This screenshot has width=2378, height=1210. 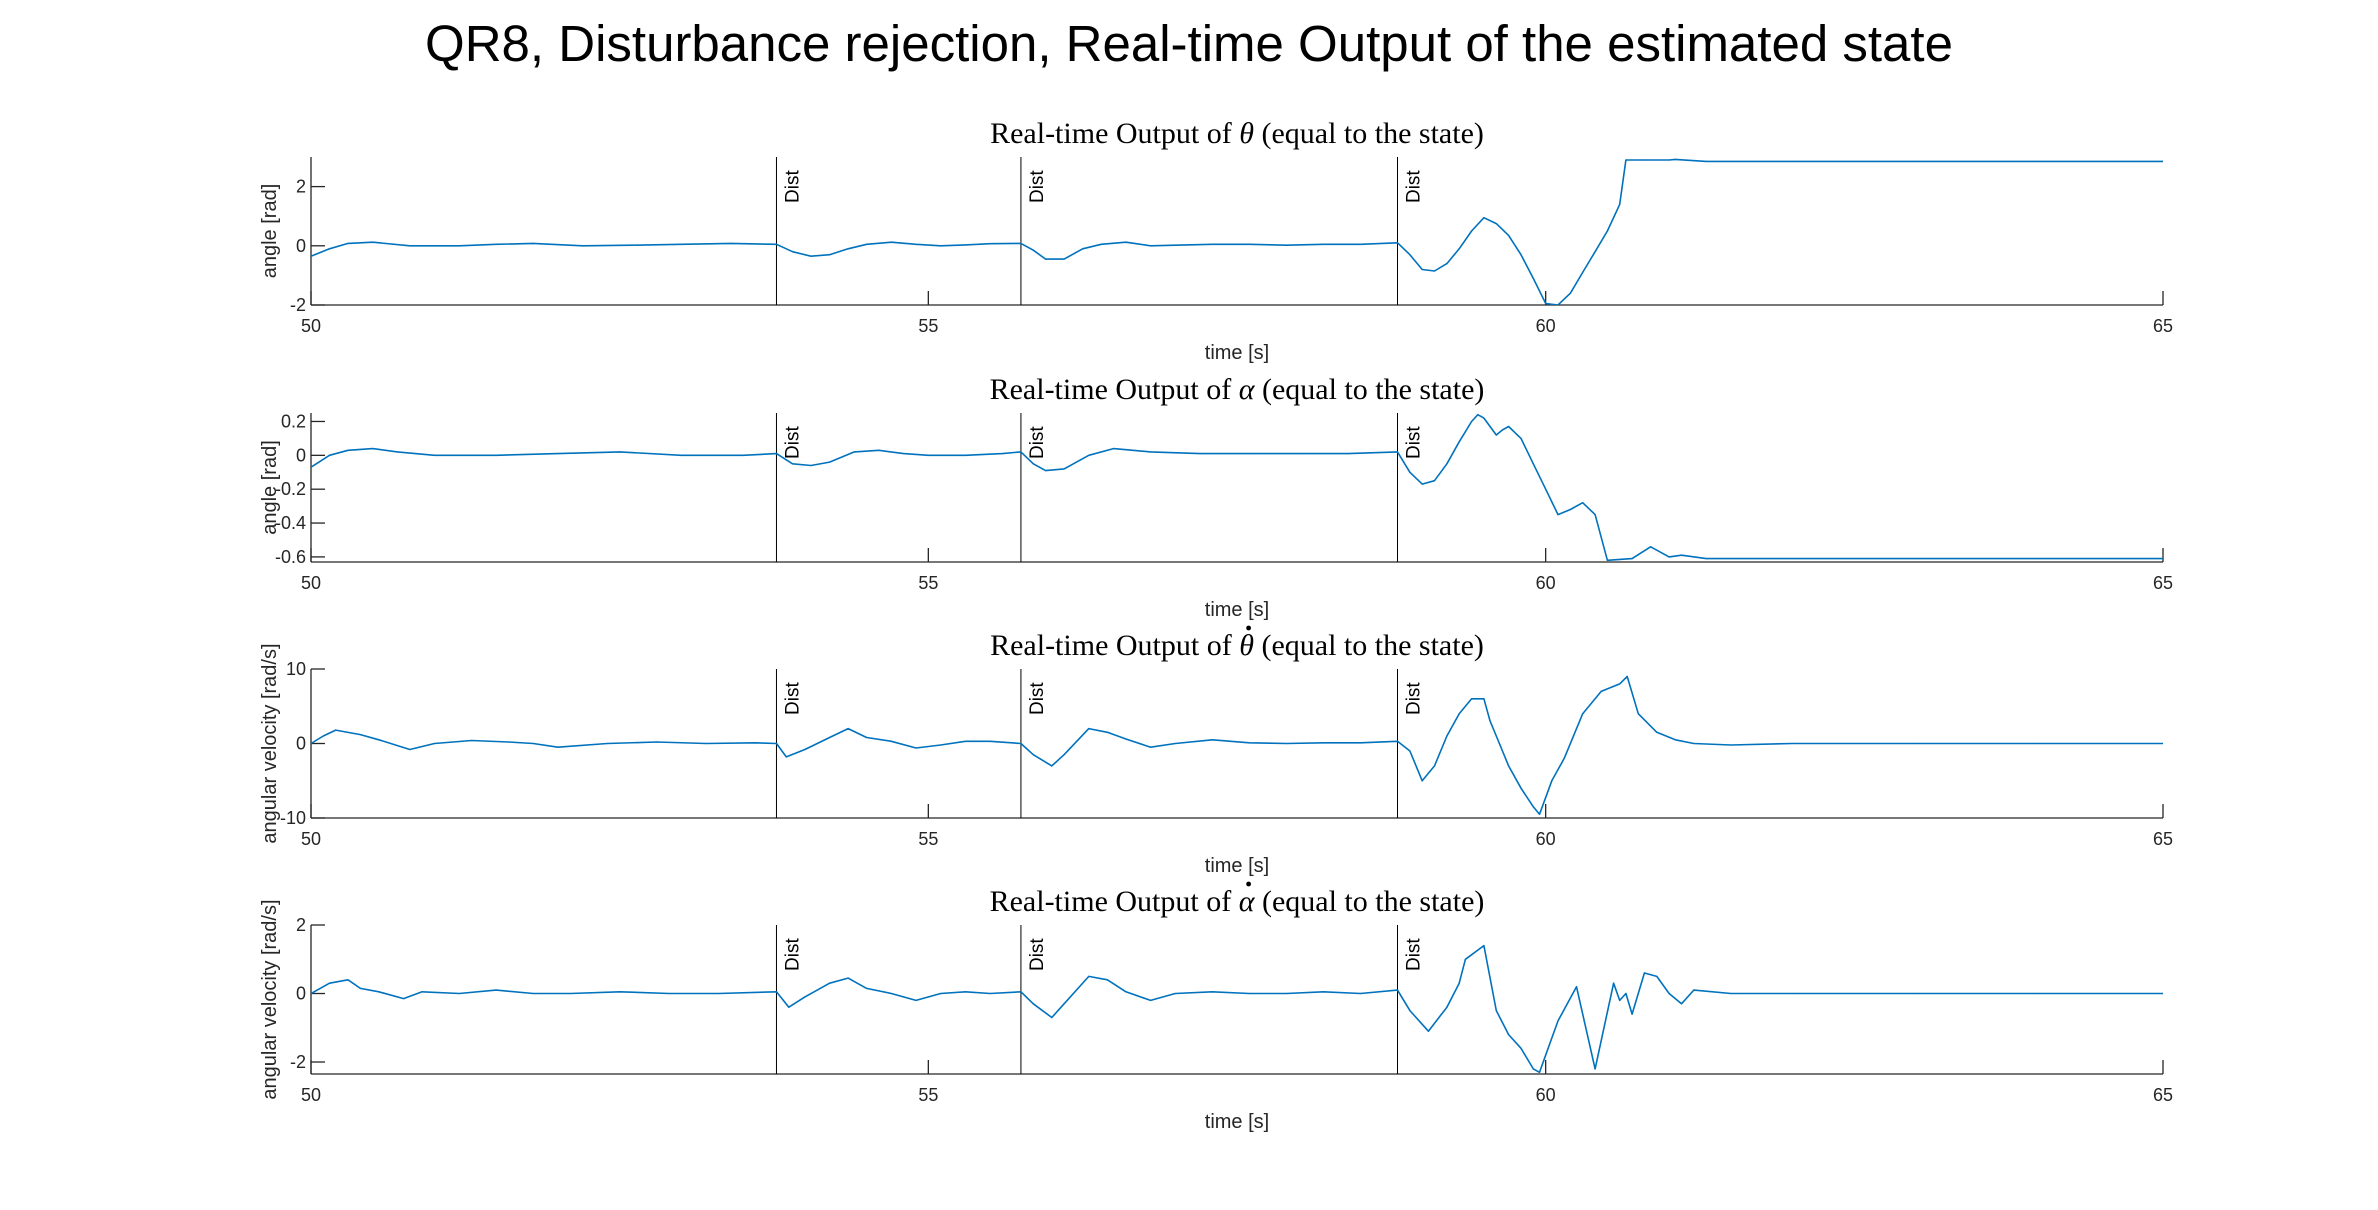 What do you see at coordinates (1249, 884) in the screenshot?
I see `title-dot-accent` at bounding box center [1249, 884].